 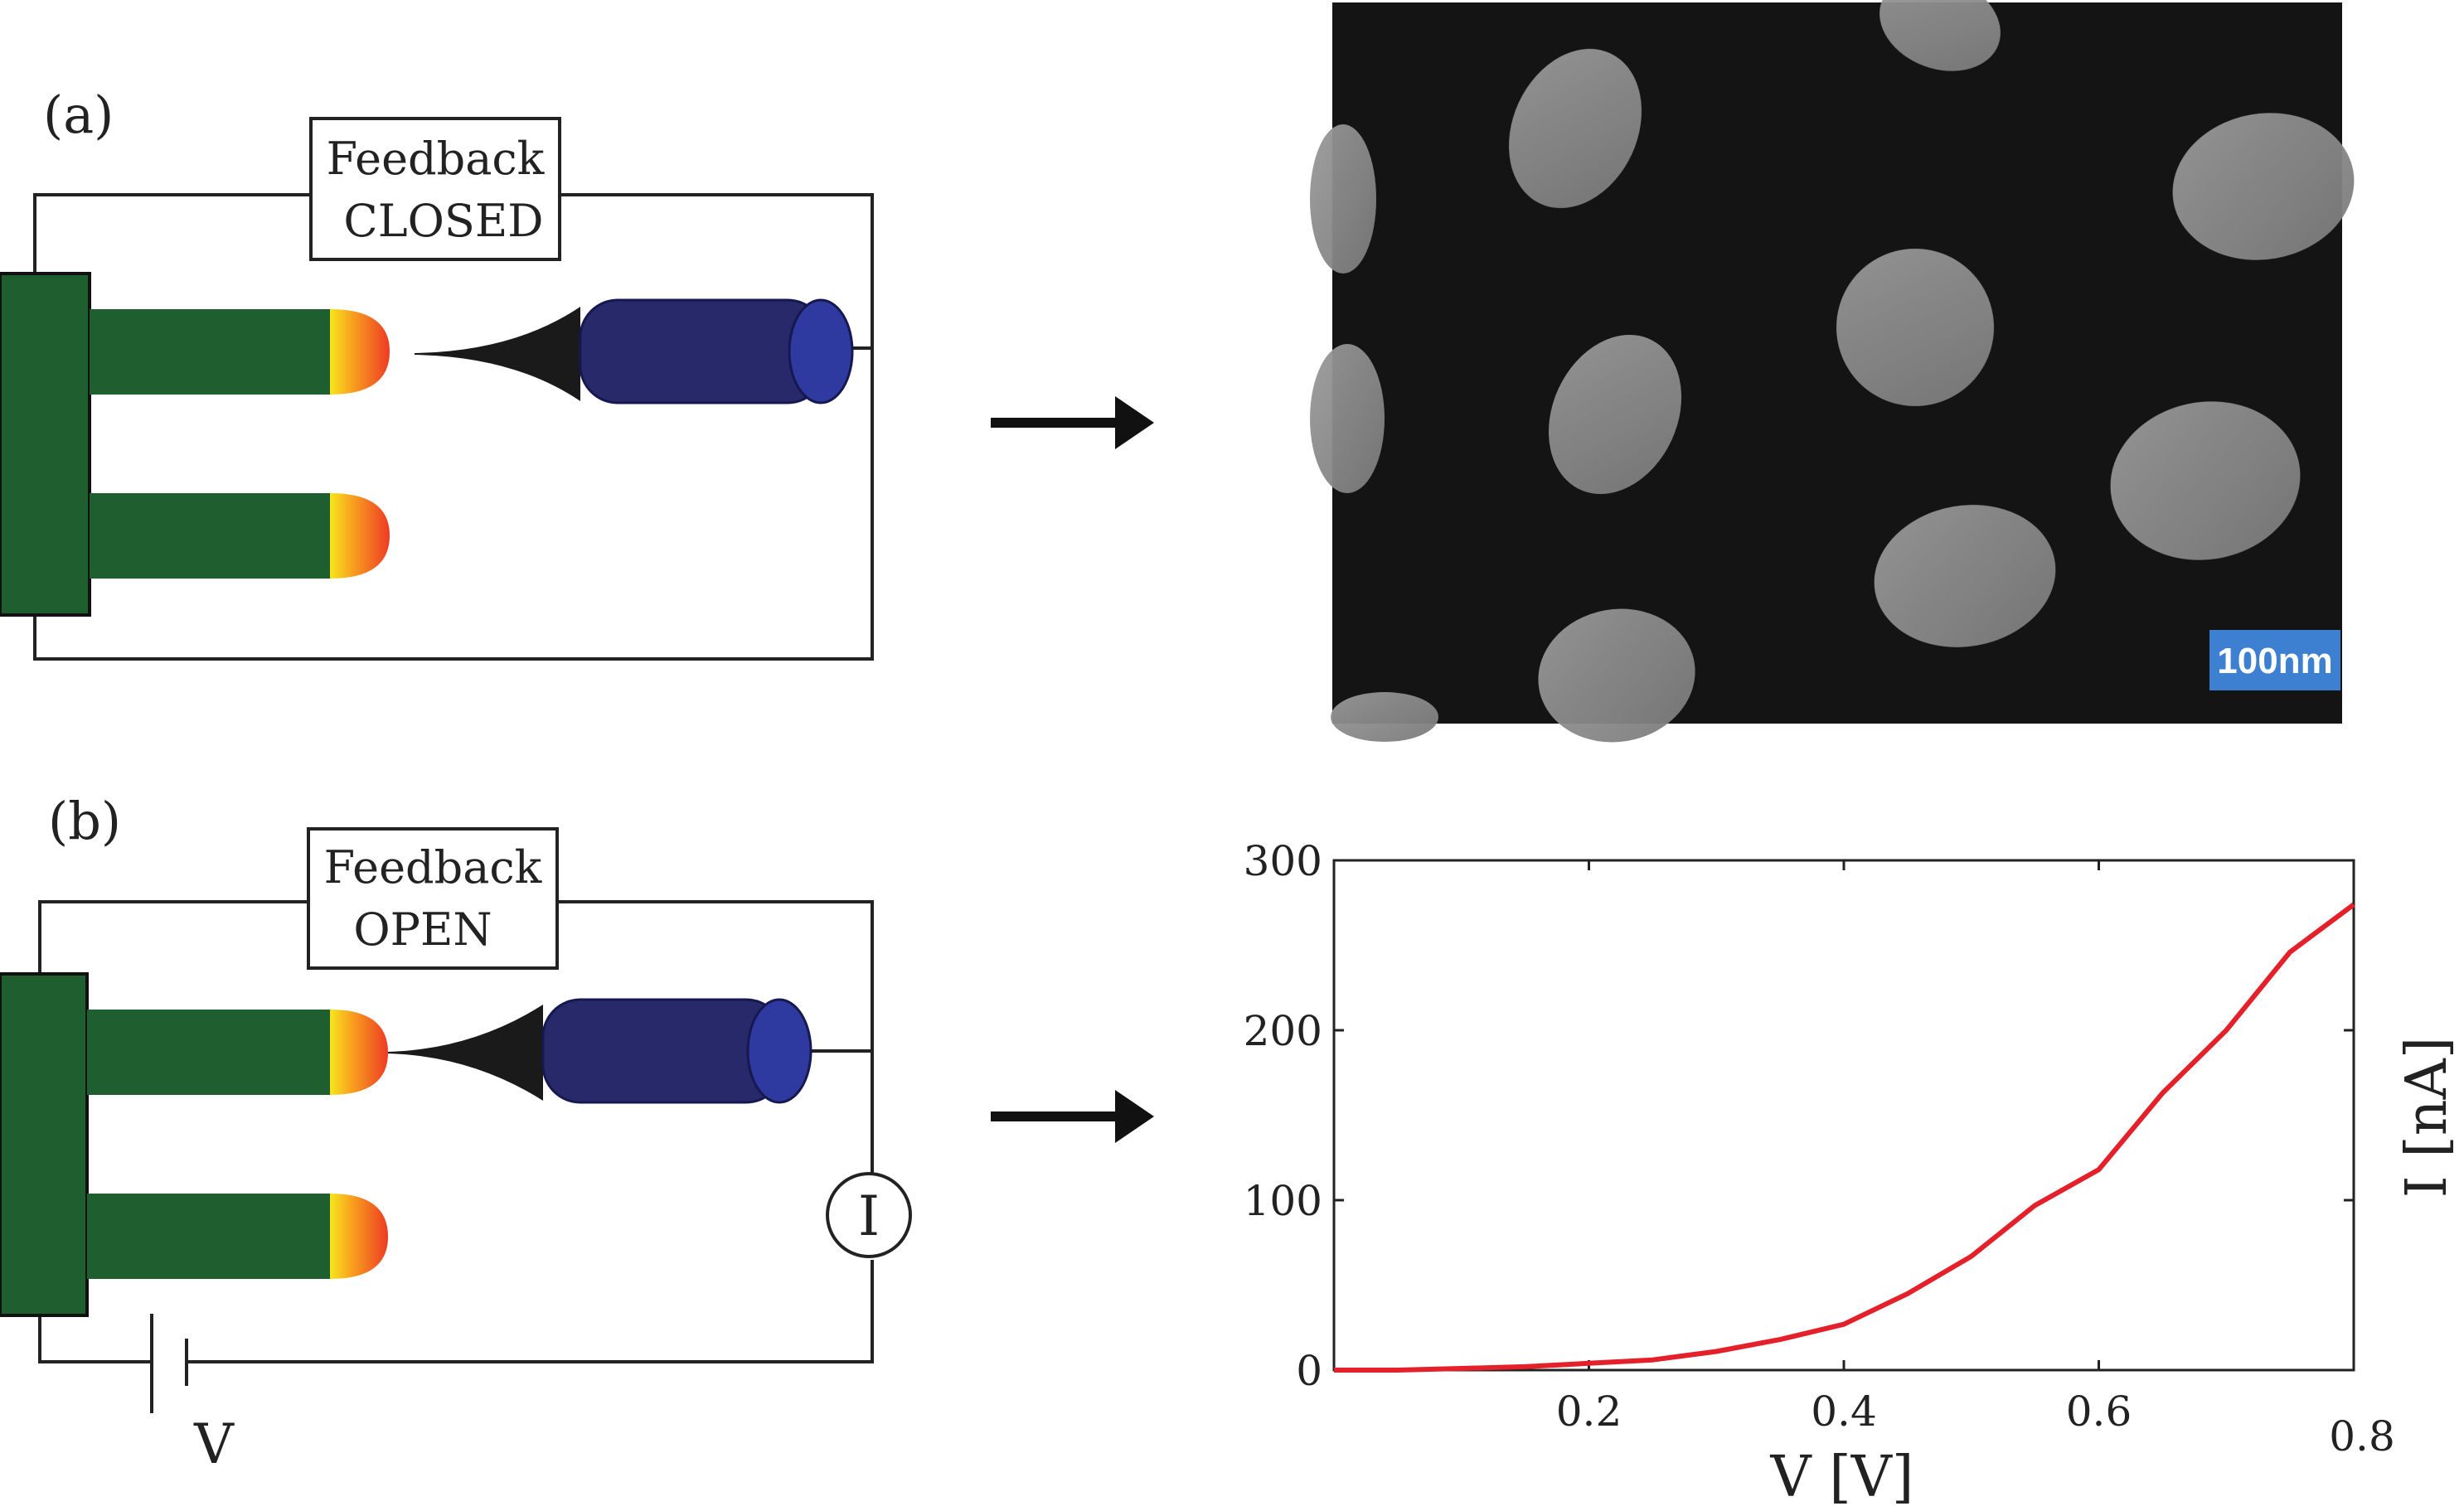 What do you see at coordinates (1842, 1477) in the screenshot?
I see `x-axis-label: V [V]` at bounding box center [1842, 1477].